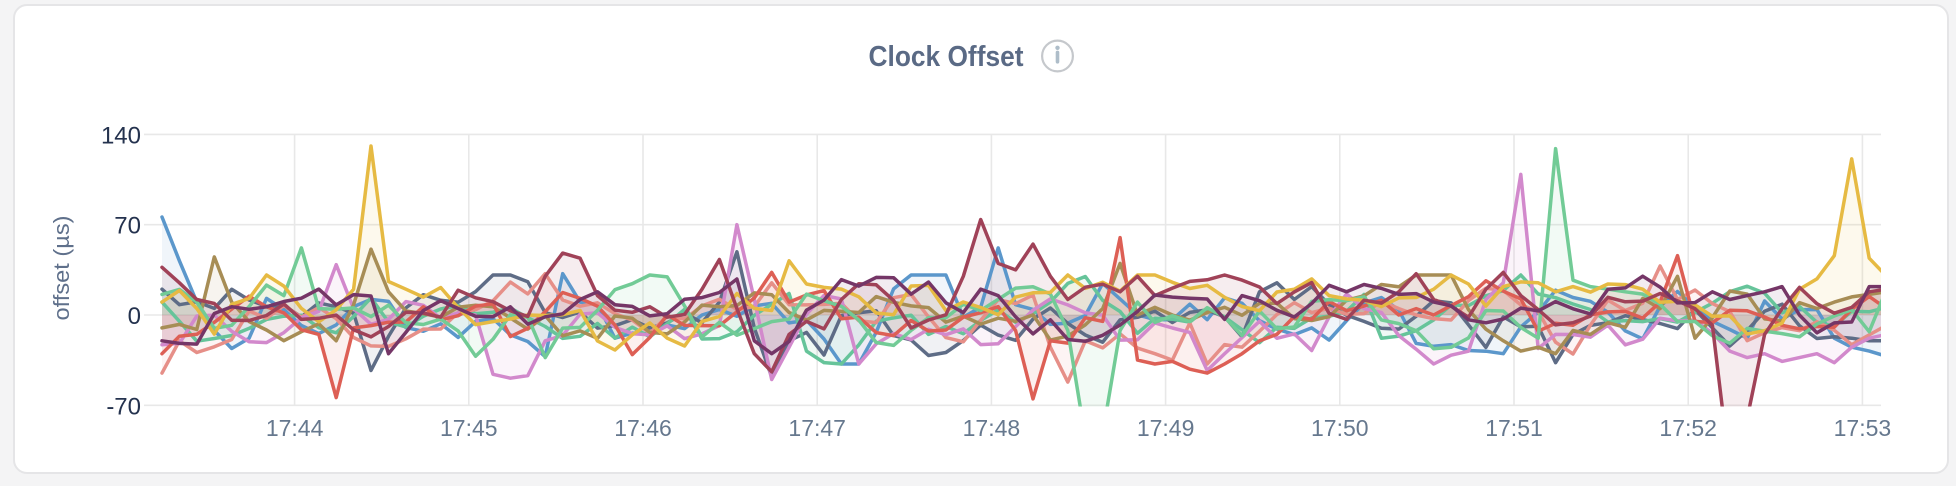 This screenshot has height=486, width=1956. What do you see at coordinates (1688, 428) in the screenshot?
I see `svg-text: 17:52` at bounding box center [1688, 428].